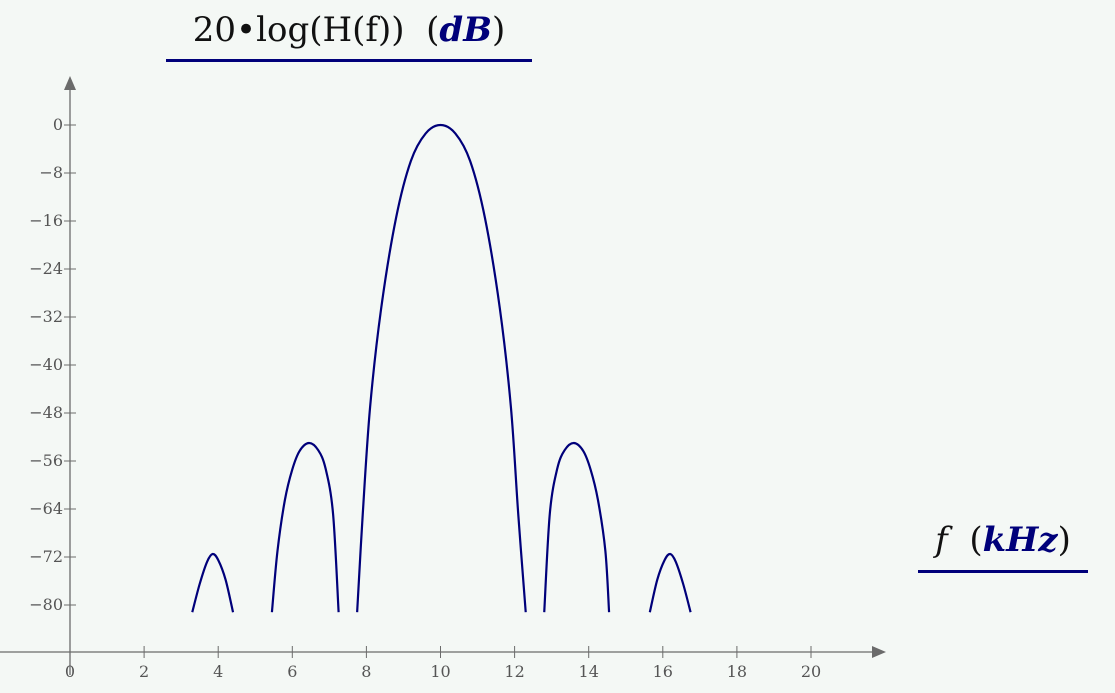 The image size is (1115, 693). What do you see at coordinates (298, 30) in the screenshot?
I see `y-axis-expression: 20•log(H(f))` at bounding box center [298, 30].